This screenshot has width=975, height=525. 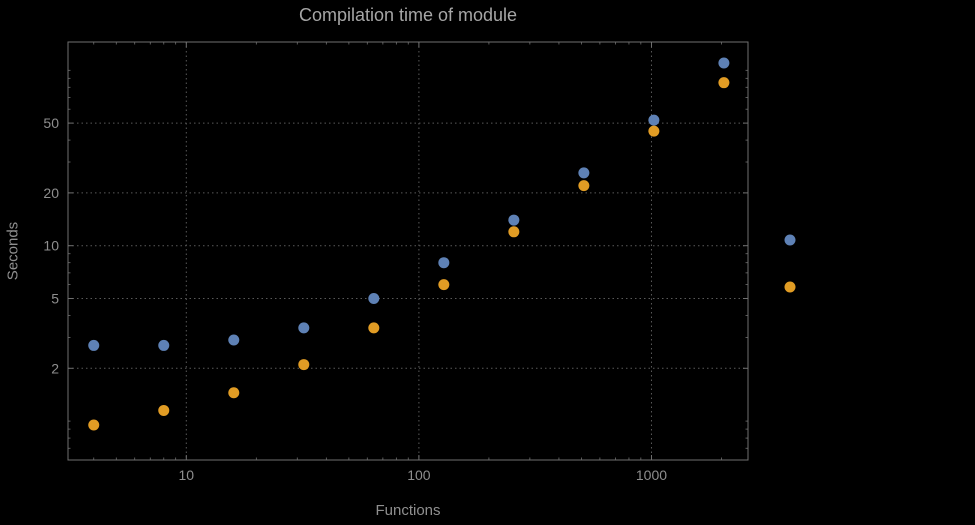 What do you see at coordinates (187, 475) in the screenshot?
I see `x-tick-label: 10` at bounding box center [187, 475].